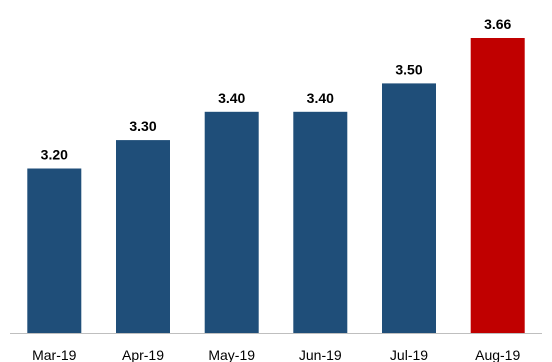 This screenshot has width=552, height=362. What do you see at coordinates (54, 155) in the screenshot?
I see `value-label-mar-19: 3.20` at bounding box center [54, 155].